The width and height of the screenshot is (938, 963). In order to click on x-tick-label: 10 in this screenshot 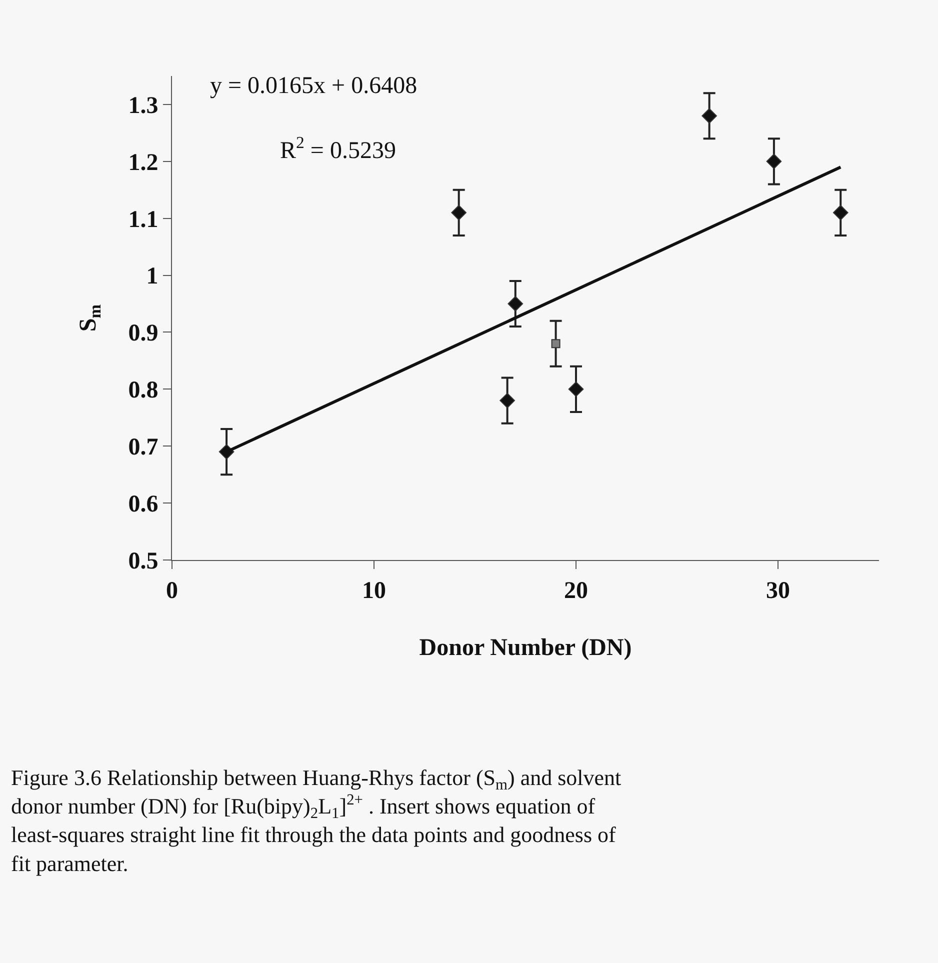, I will do `click(374, 591)`.